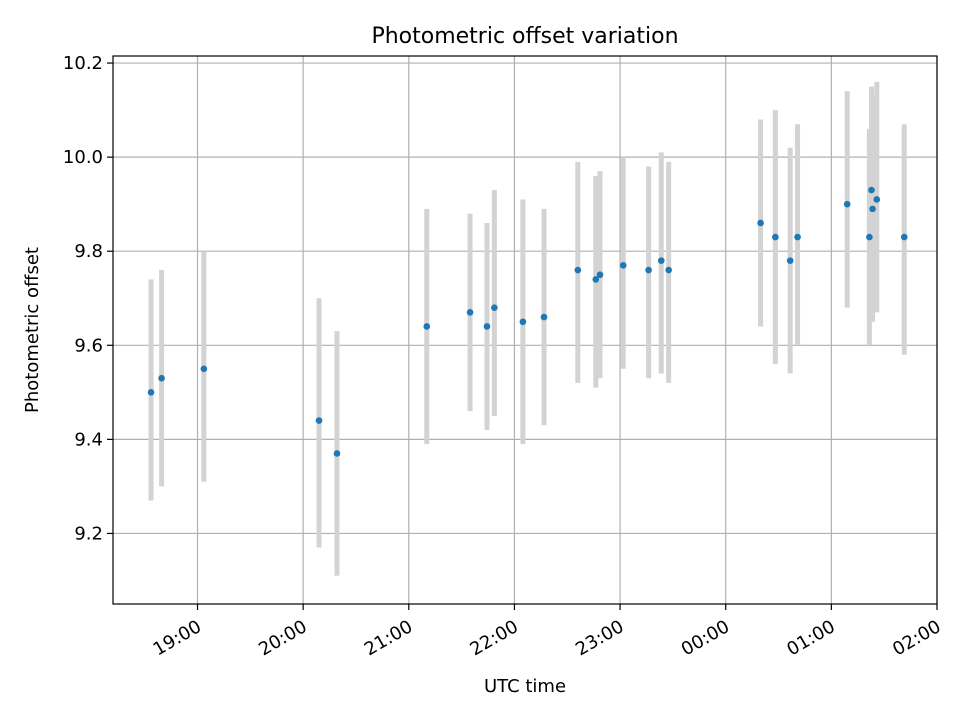 This screenshot has width=960, height=720. What do you see at coordinates (524, 36) in the screenshot?
I see `chart-title: Photometric offset variation` at bounding box center [524, 36].